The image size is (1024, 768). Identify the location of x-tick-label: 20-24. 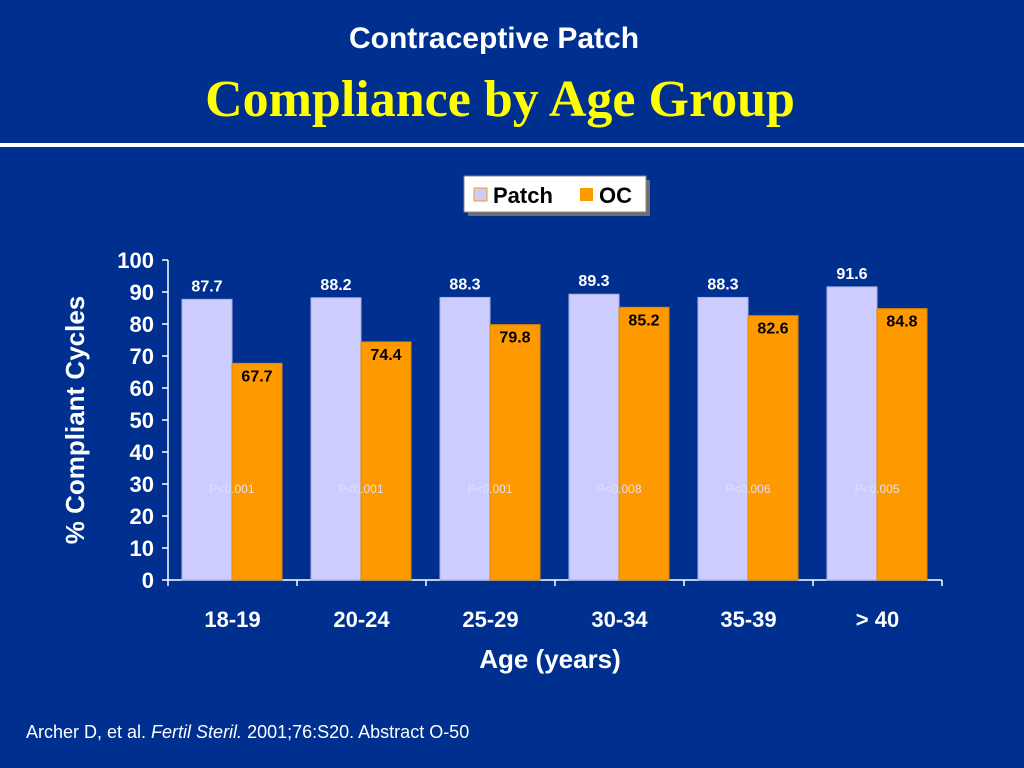
(361, 619).